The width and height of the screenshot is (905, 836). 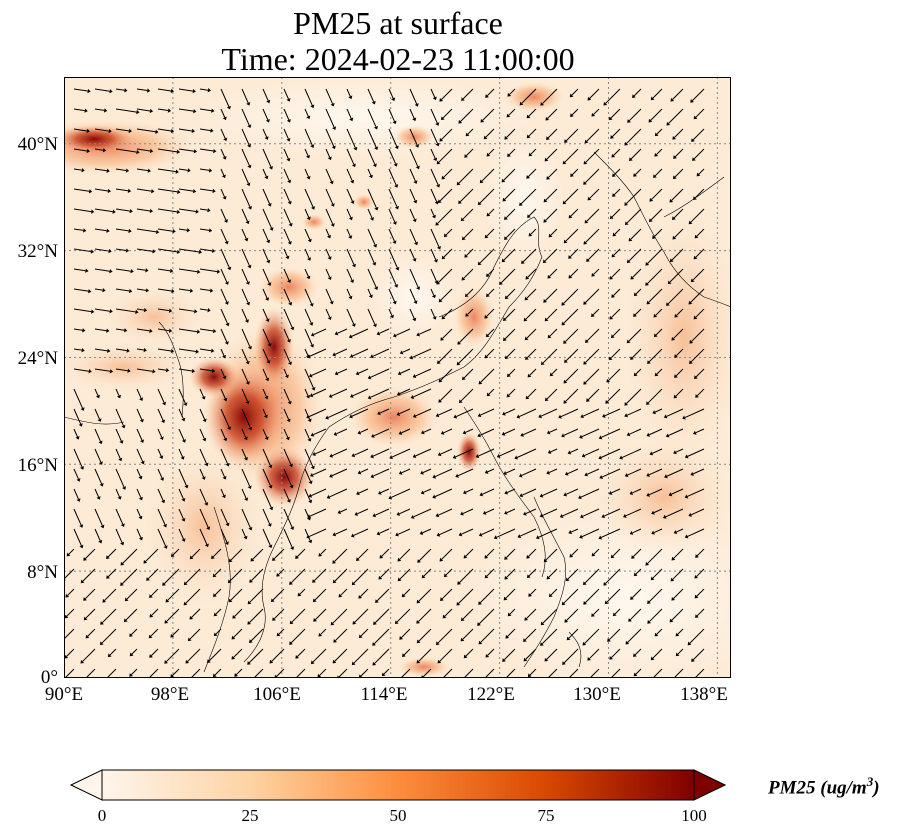 I want to click on colorbar-tick-50: 50, so click(x=398, y=815).